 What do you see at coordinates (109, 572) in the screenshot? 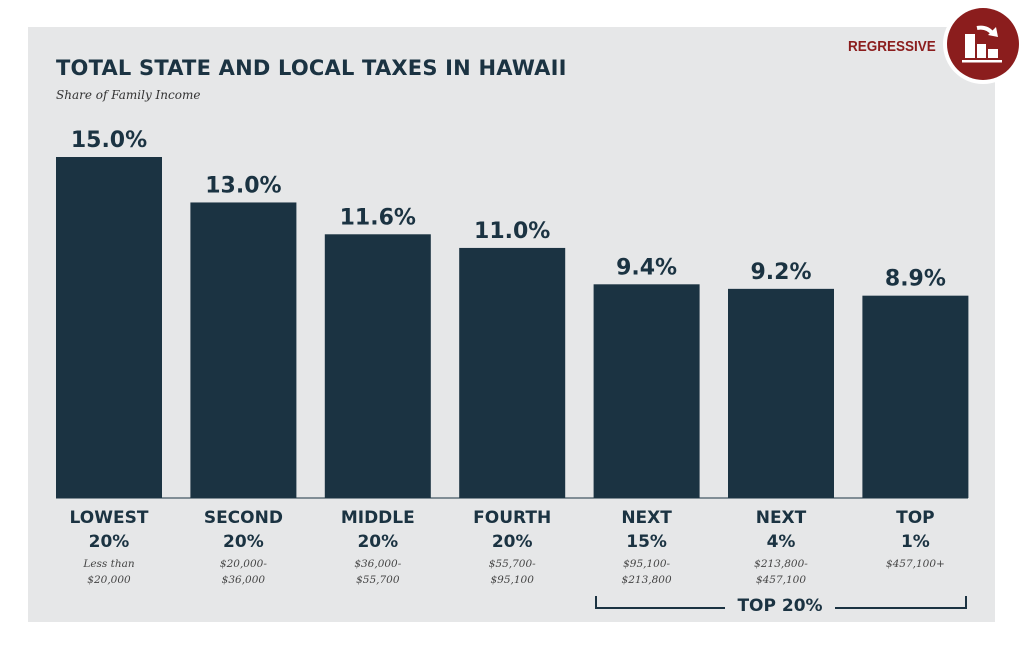
I see `income-range: Less than $20,000` at bounding box center [109, 572].